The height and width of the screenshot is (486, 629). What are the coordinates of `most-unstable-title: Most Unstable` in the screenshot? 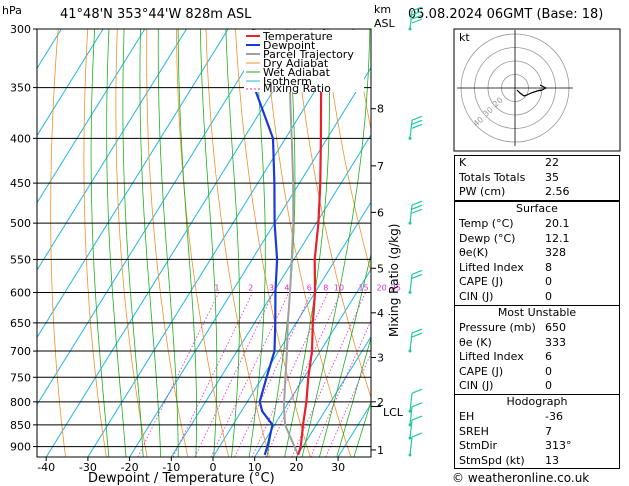 It's located at (537, 313).